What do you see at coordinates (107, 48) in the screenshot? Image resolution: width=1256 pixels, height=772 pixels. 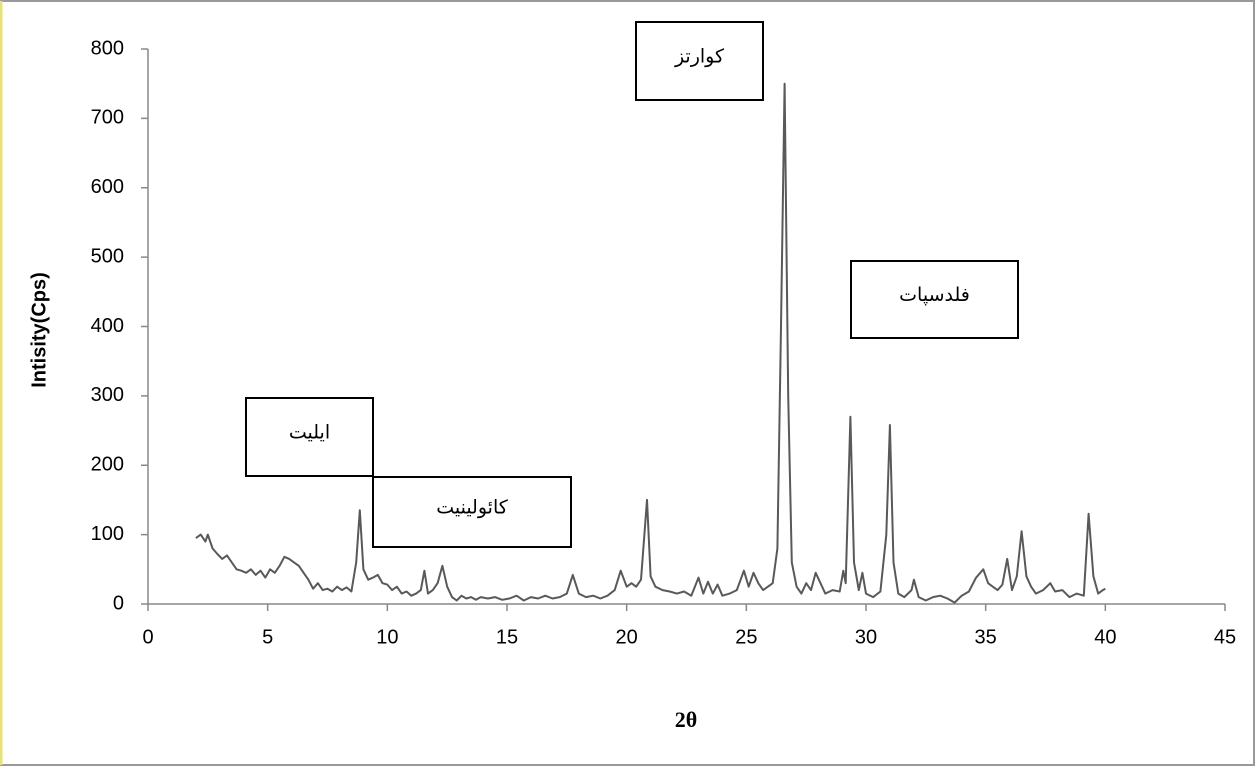 I see `y-tick-label: 800` at bounding box center [107, 48].